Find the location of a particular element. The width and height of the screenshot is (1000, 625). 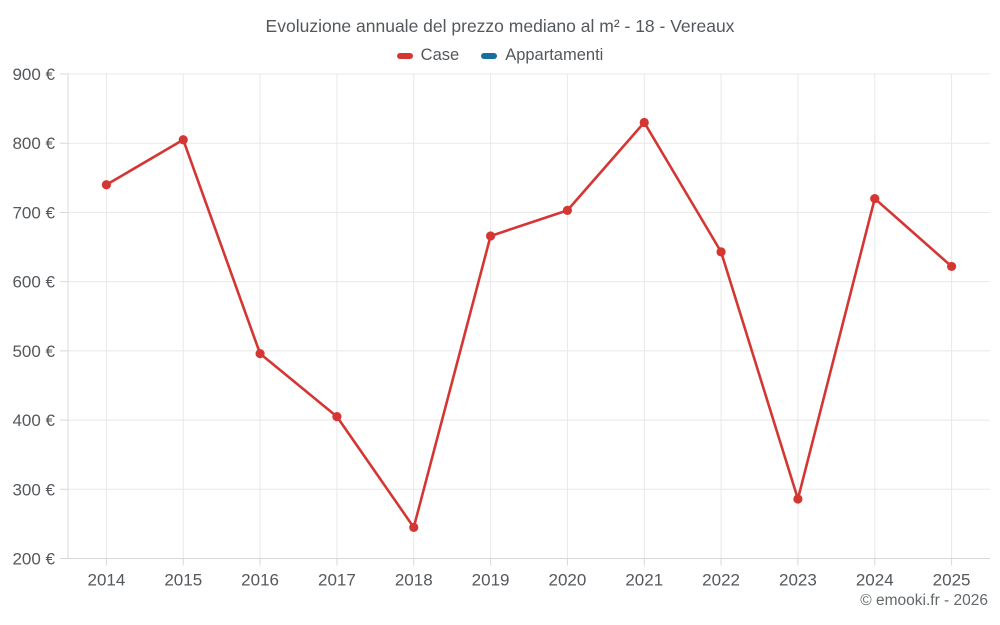

x-axis-tick-label: 2024 is located at coordinates (875, 580).